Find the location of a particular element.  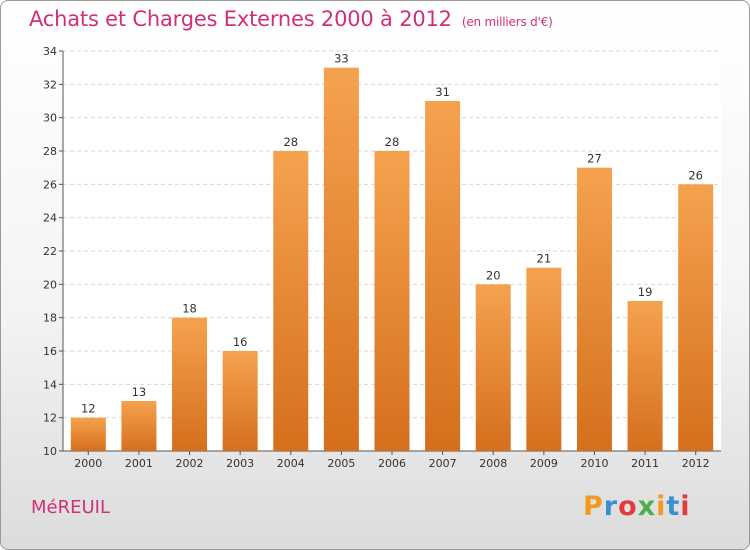

value-label: 16 is located at coordinates (240, 342).